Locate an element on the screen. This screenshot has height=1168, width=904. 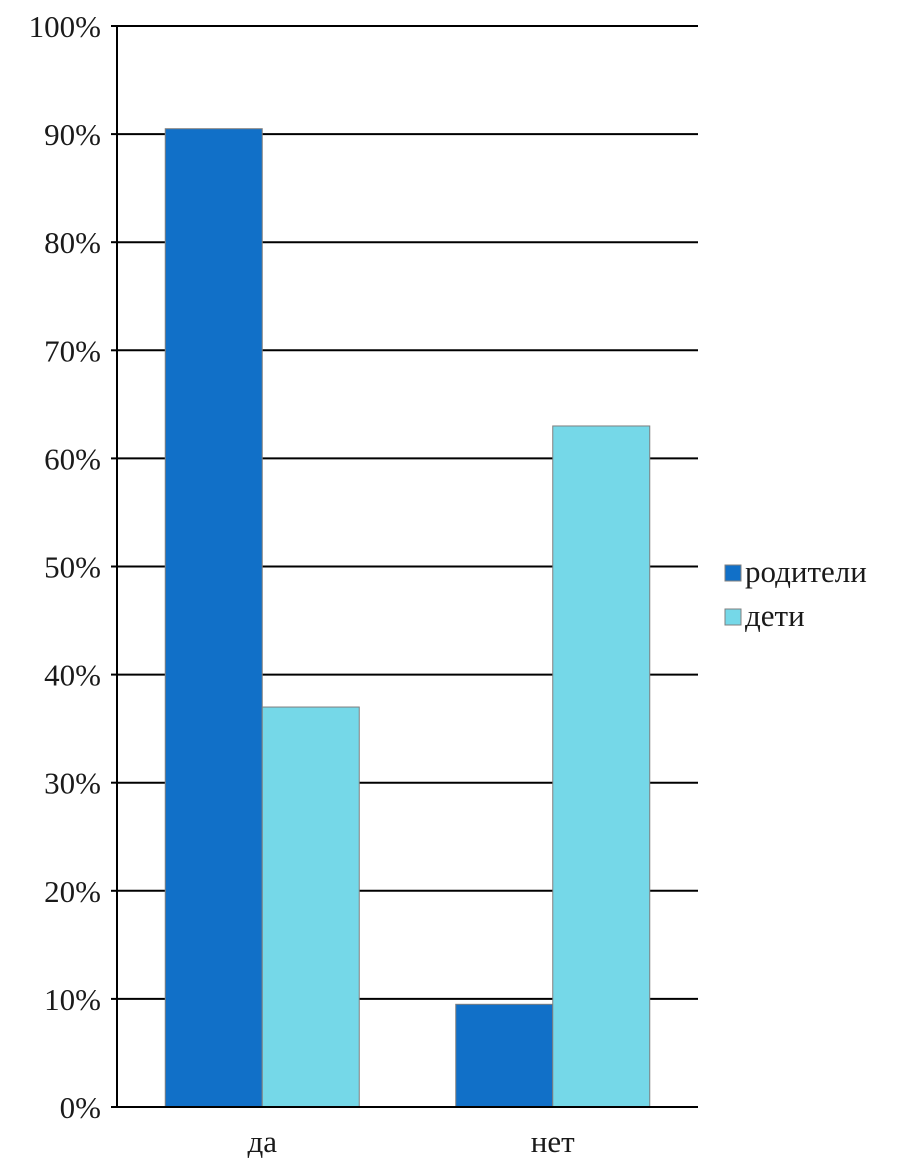
y-tick-label-8: 80% is located at coordinates (72, 242).